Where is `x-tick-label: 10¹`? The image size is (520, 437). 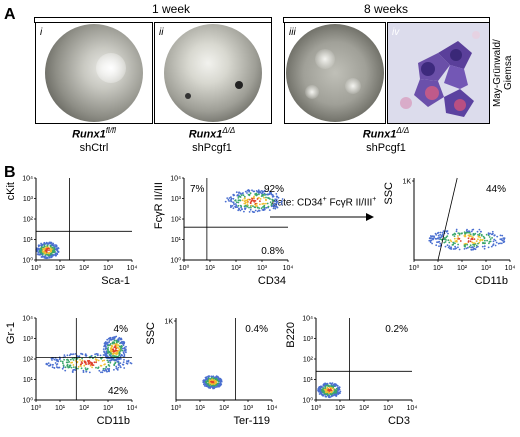 x-tick-label: 10¹ is located at coordinates (60, 268).